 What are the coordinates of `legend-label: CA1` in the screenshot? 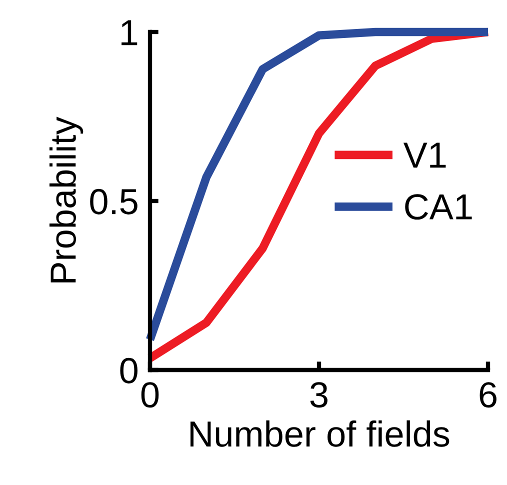 It's located at (438, 207).